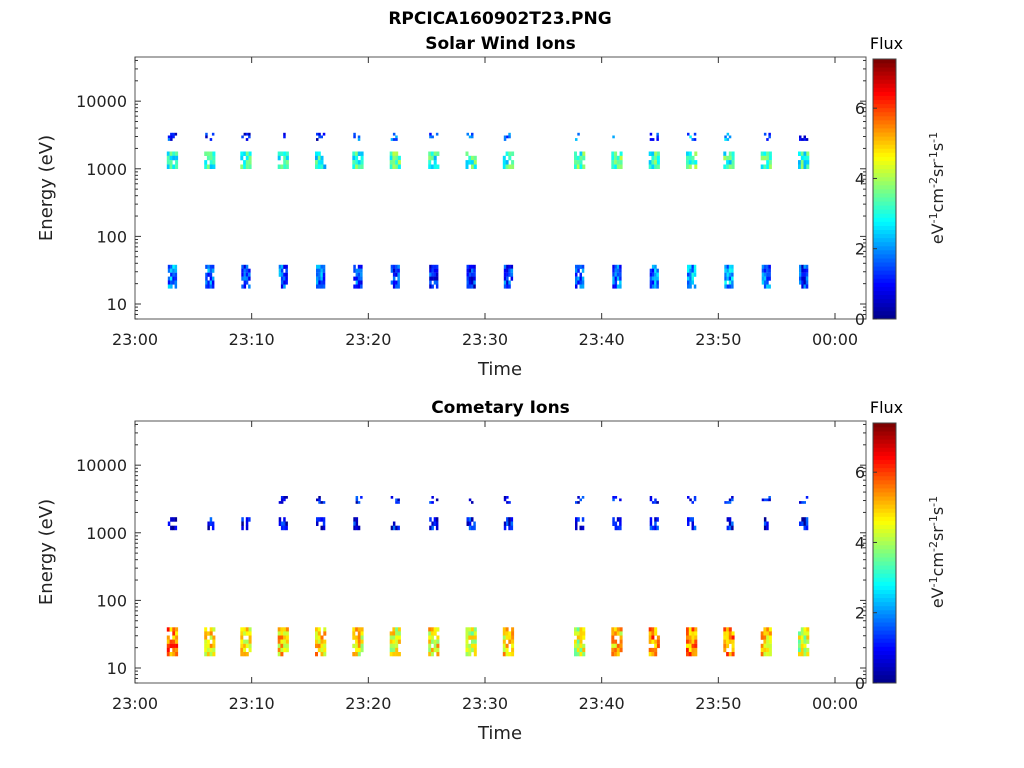 This screenshot has width=1024, height=768. What do you see at coordinates (135, 339) in the screenshot?
I see `x-tick-label: 23:00` at bounding box center [135, 339].